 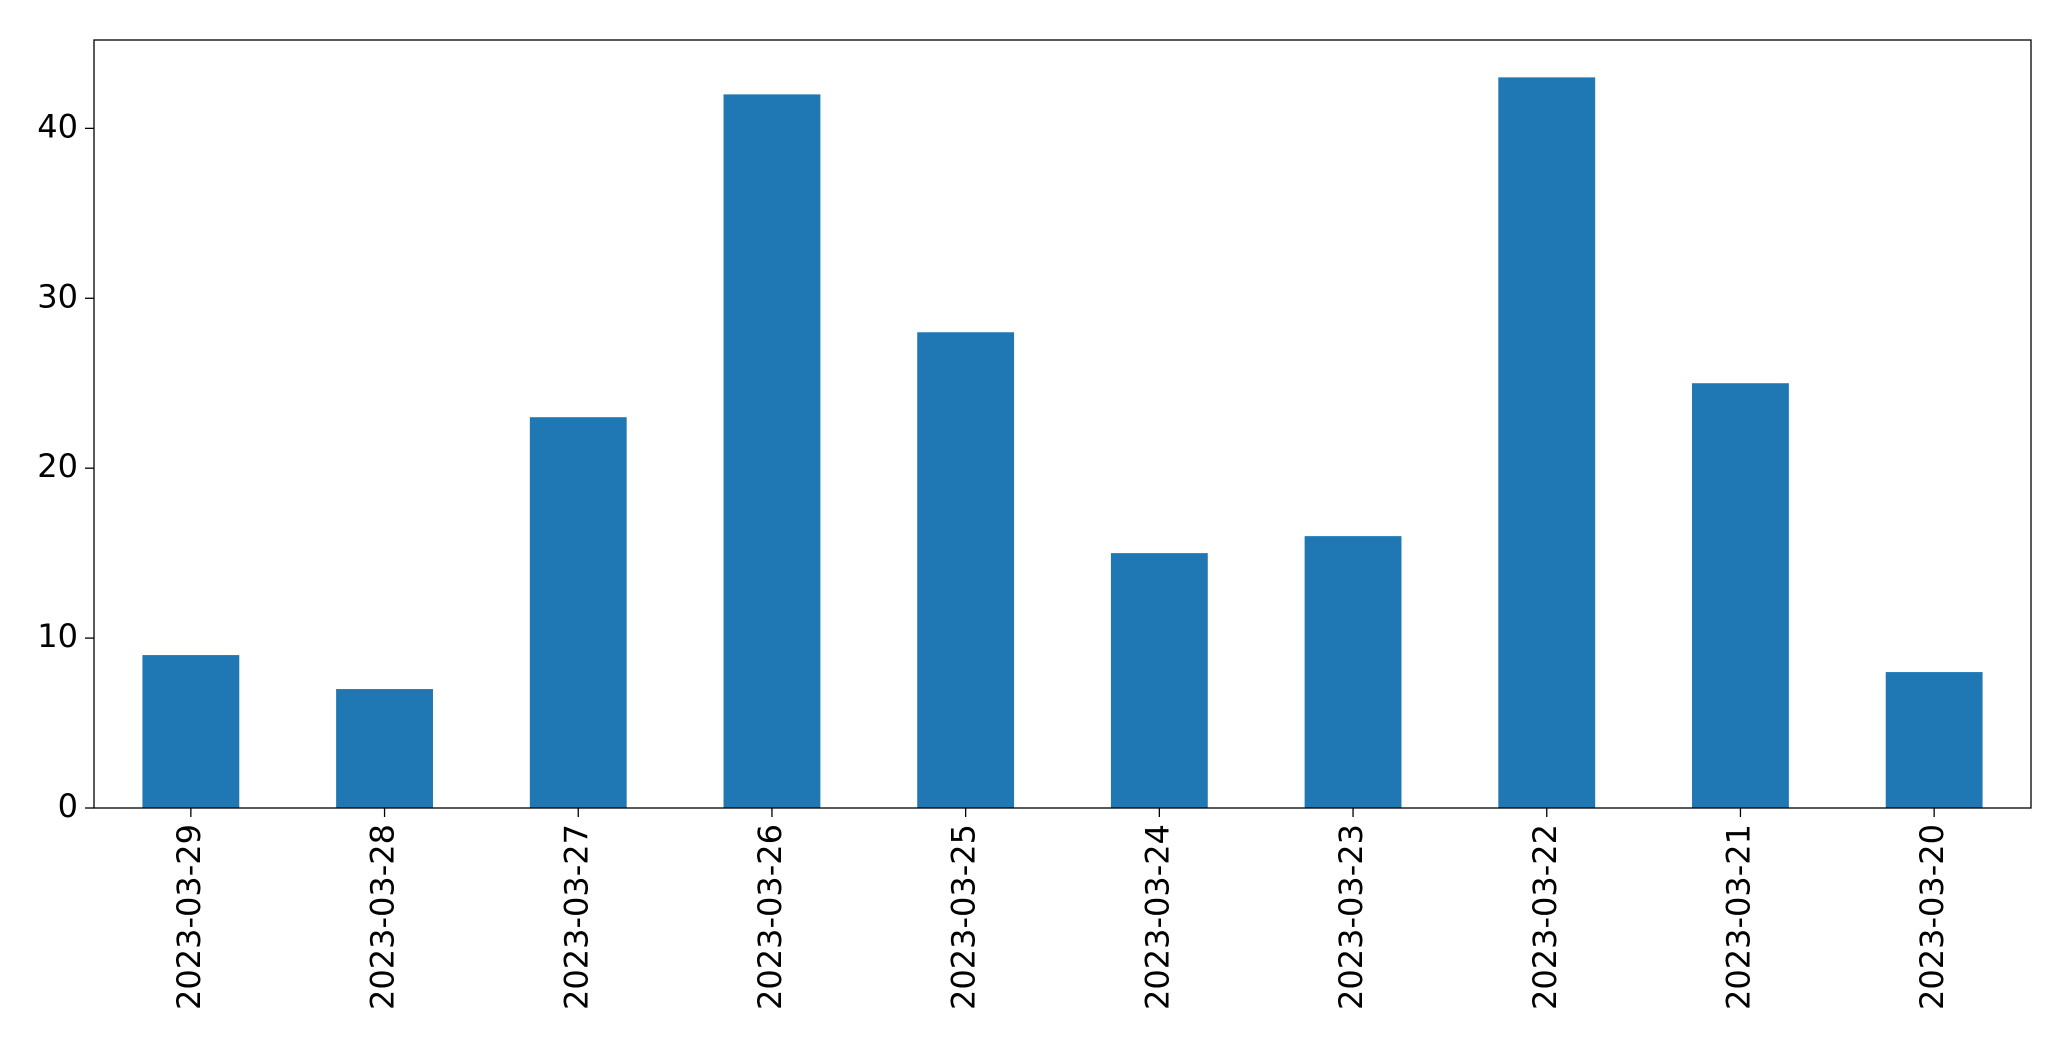 What do you see at coordinates (1545, 917) in the screenshot?
I see `x-tick-label: 2023-03-22` at bounding box center [1545, 917].